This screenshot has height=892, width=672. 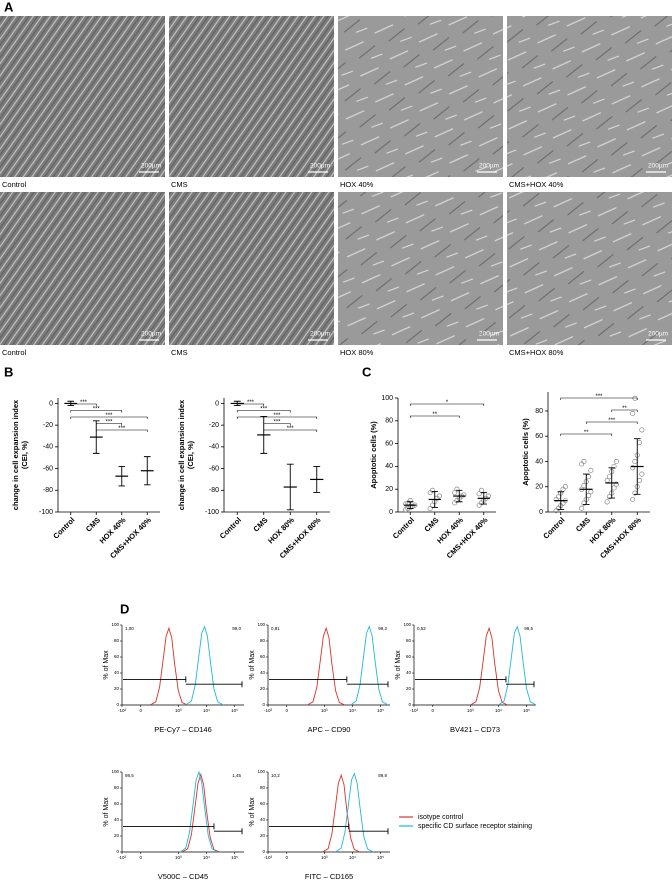 I want to click on panel-label: A, so click(x=9, y=7).